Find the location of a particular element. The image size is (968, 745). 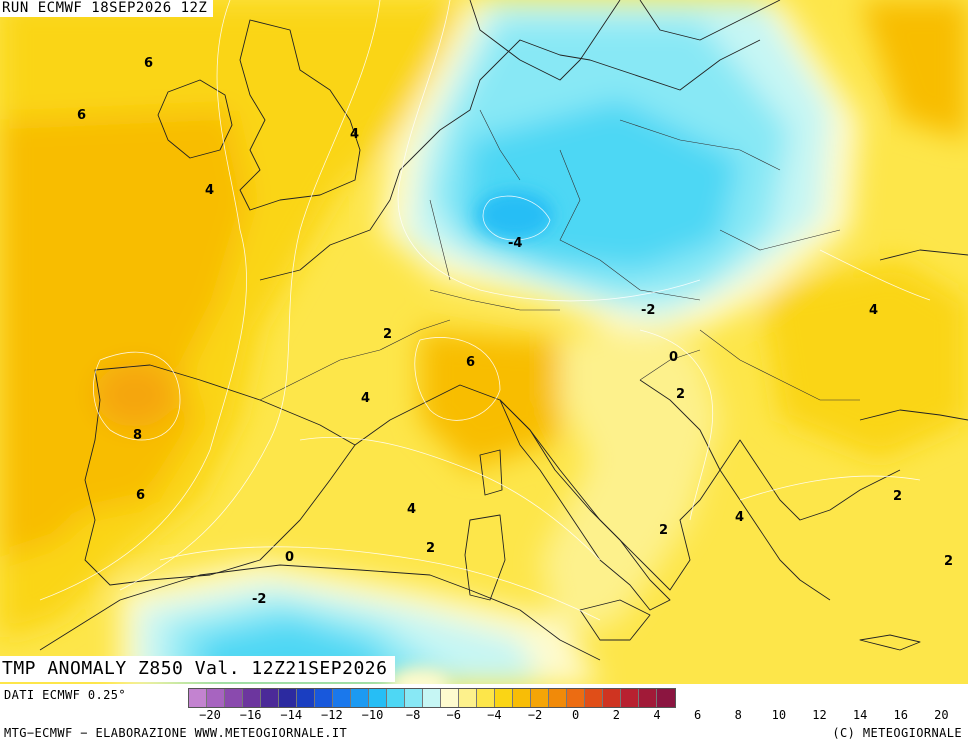

legend-tick-label: −12 is located at coordinates (332, 715).